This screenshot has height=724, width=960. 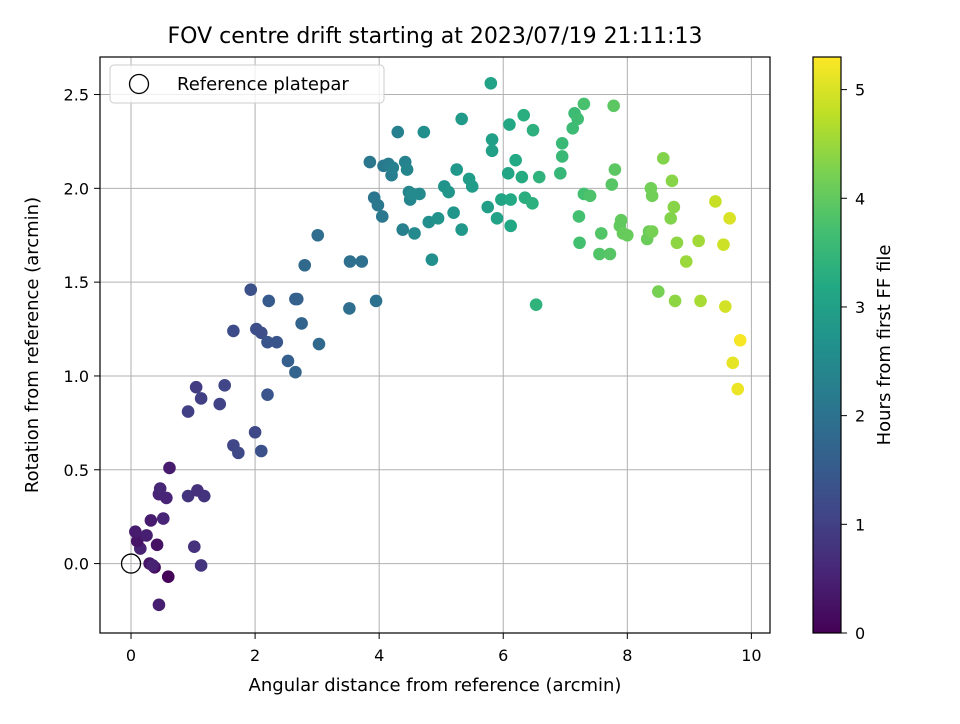 I want to click on x-tick-label: 10, so click(x=751, y=655).